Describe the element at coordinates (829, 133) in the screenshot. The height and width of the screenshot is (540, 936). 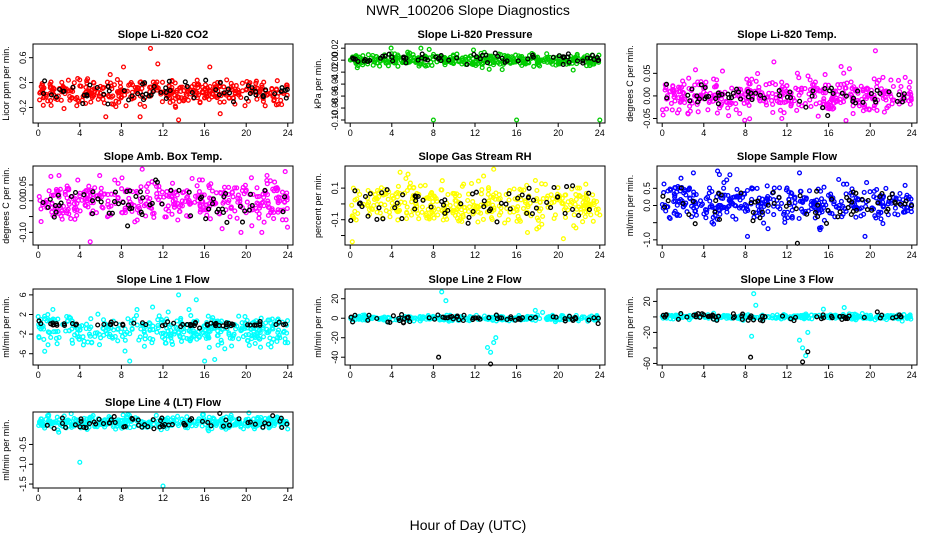
I see `x-tick-label: 16` at that location.